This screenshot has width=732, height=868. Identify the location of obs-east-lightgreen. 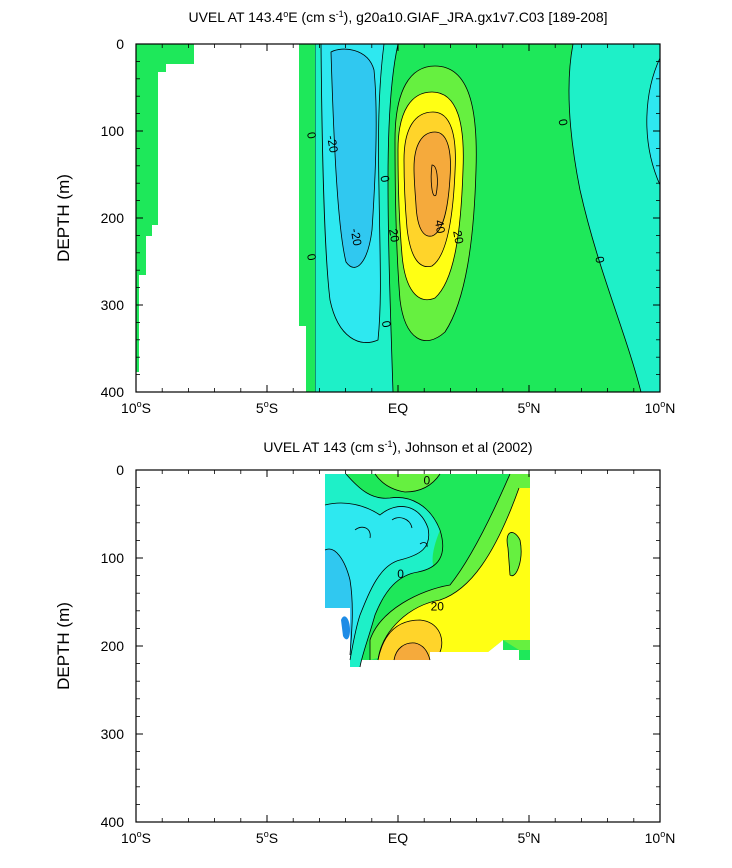
(514, 554).